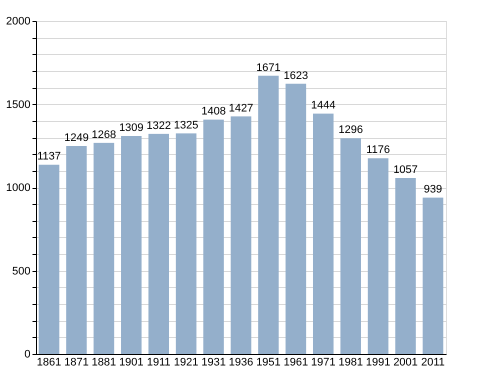  What do you see at coordinates (296, 362) in the screenshot?
I see `x-tick-label: 1961` at bounding box center [296, 362].